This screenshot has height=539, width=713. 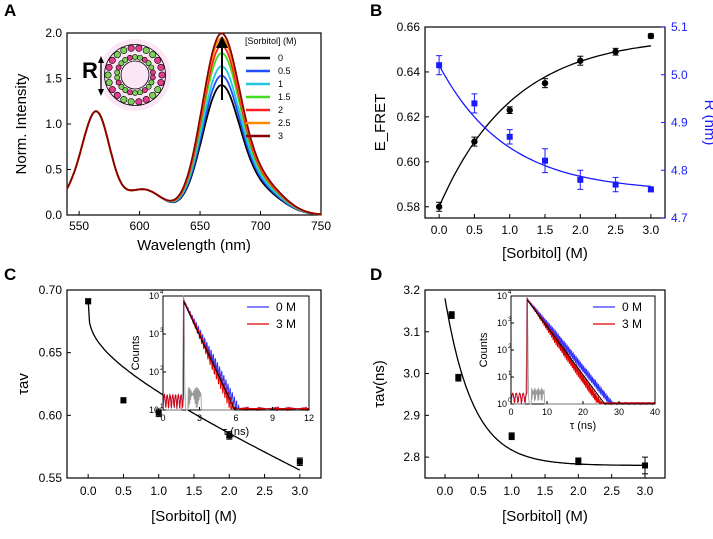 I want to click on panel-a-legend-label: 0.5, so click(x=284, y=71).